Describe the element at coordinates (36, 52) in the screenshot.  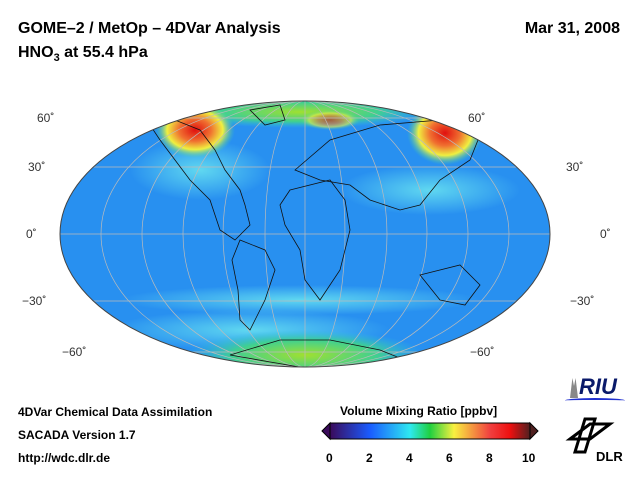
I see `species: HNO` at that location.